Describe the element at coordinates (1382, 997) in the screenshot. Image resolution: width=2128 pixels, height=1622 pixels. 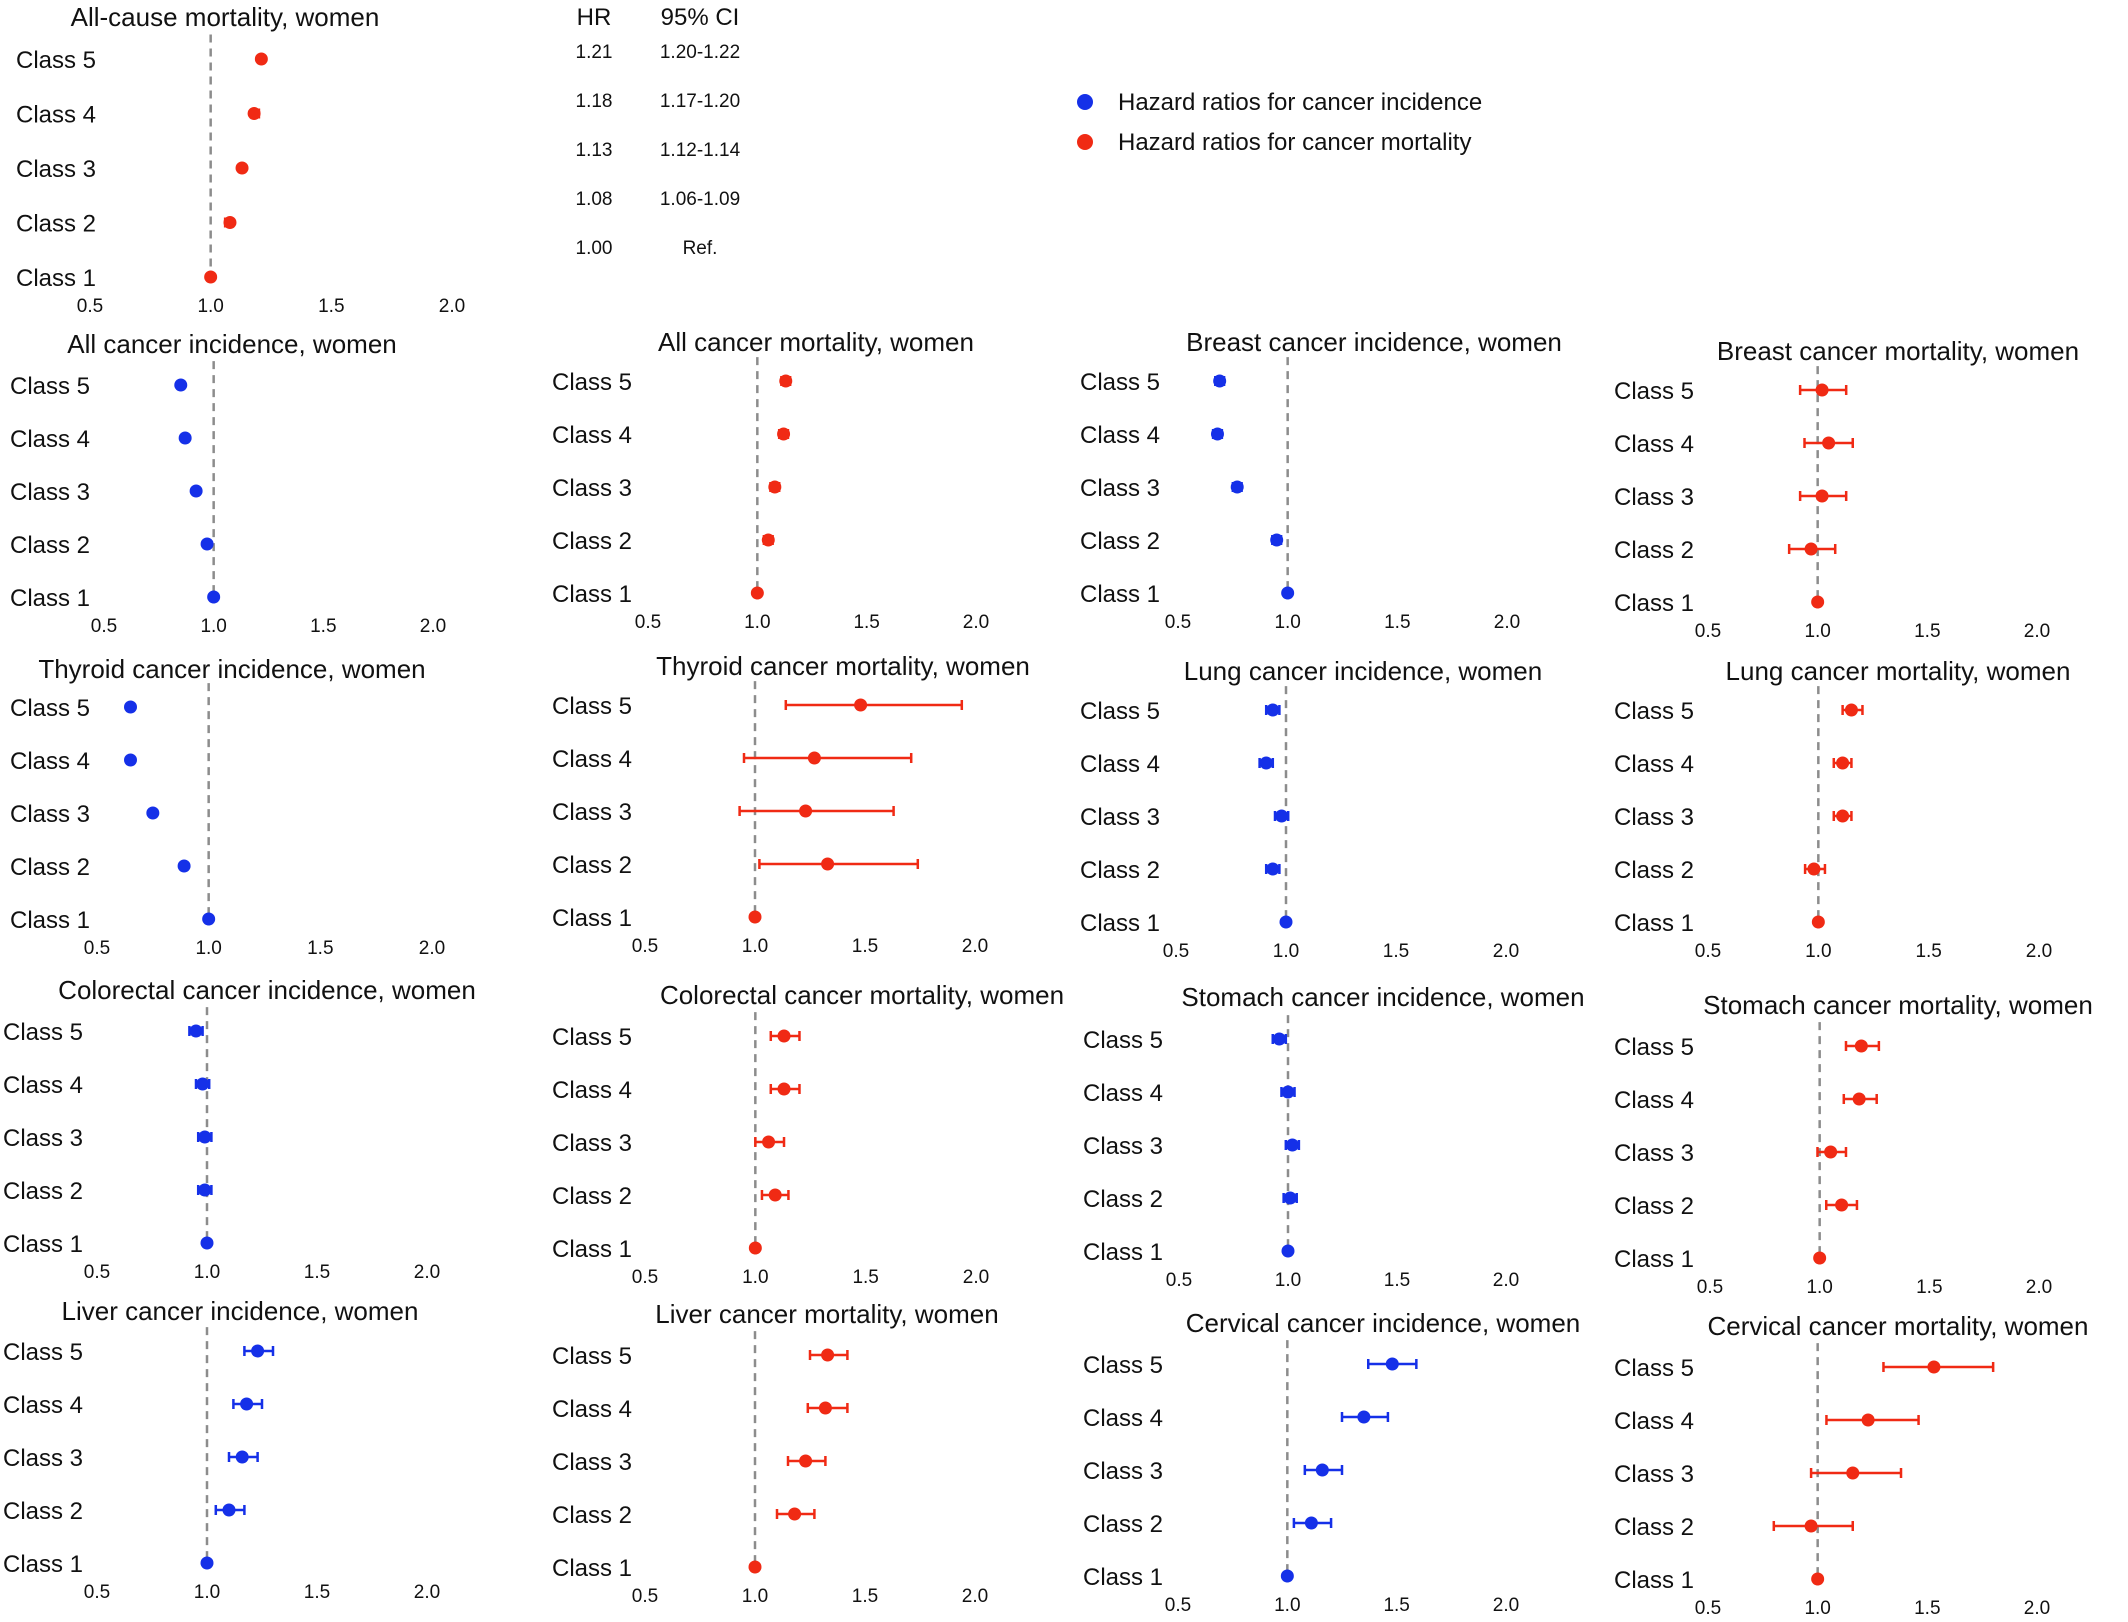
I see `panel-title: Stomach cancer incidence, women` at that location.